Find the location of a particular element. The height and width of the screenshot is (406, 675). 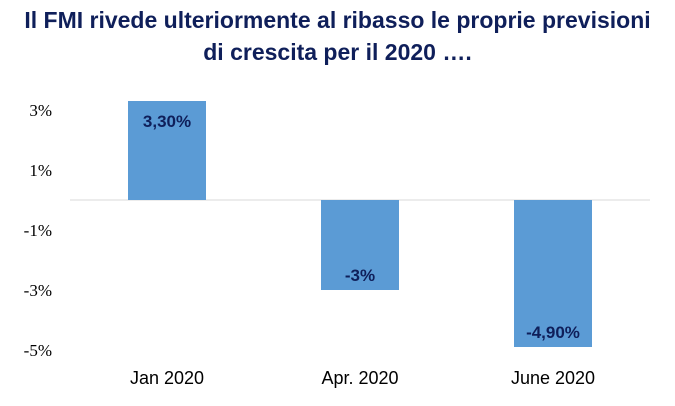

y-tick-label: -5% is located at coordinates (38, 350).